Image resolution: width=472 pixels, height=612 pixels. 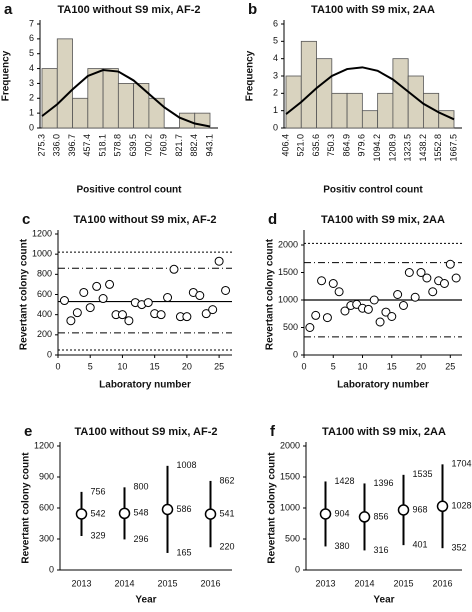 What do you see at coordinates (164, 145) in the screenshot?
I see `x-tick-label: 760.9` at bounding box center [164, 145].